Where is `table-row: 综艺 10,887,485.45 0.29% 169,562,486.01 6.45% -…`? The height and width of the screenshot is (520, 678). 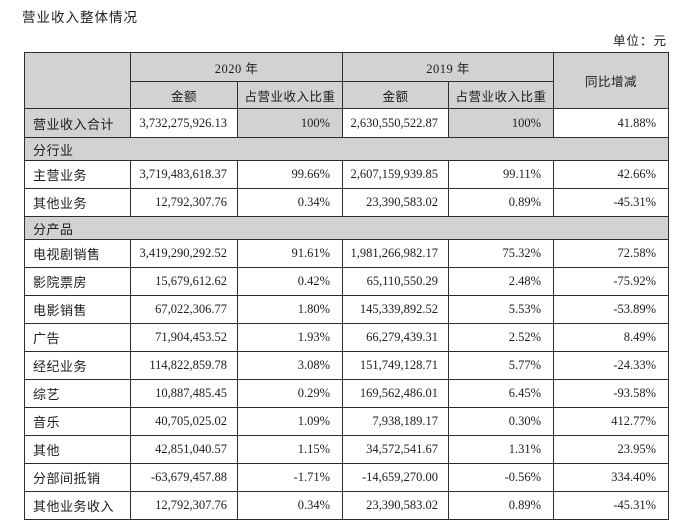
table-row: 综艺 10,887,485.45 0.29% 169,562,486.01 6.45% -… is located at coordinates (347, 393).